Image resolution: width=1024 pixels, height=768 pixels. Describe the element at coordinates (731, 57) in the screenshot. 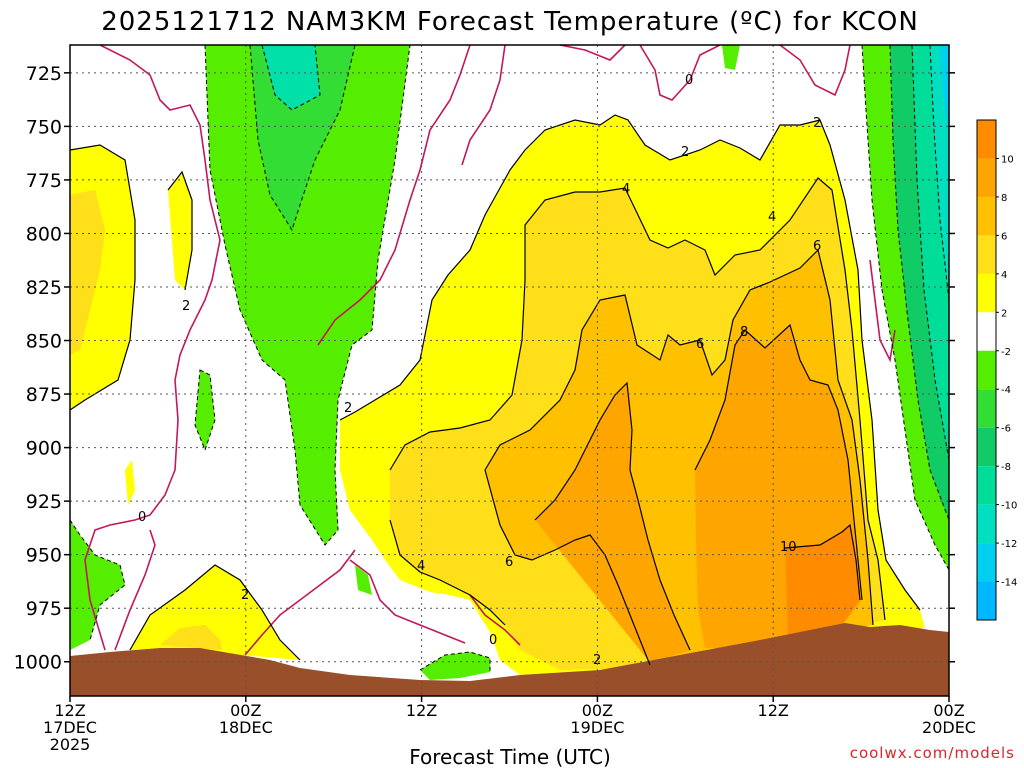

I see `region-green-blob-e` at that location.